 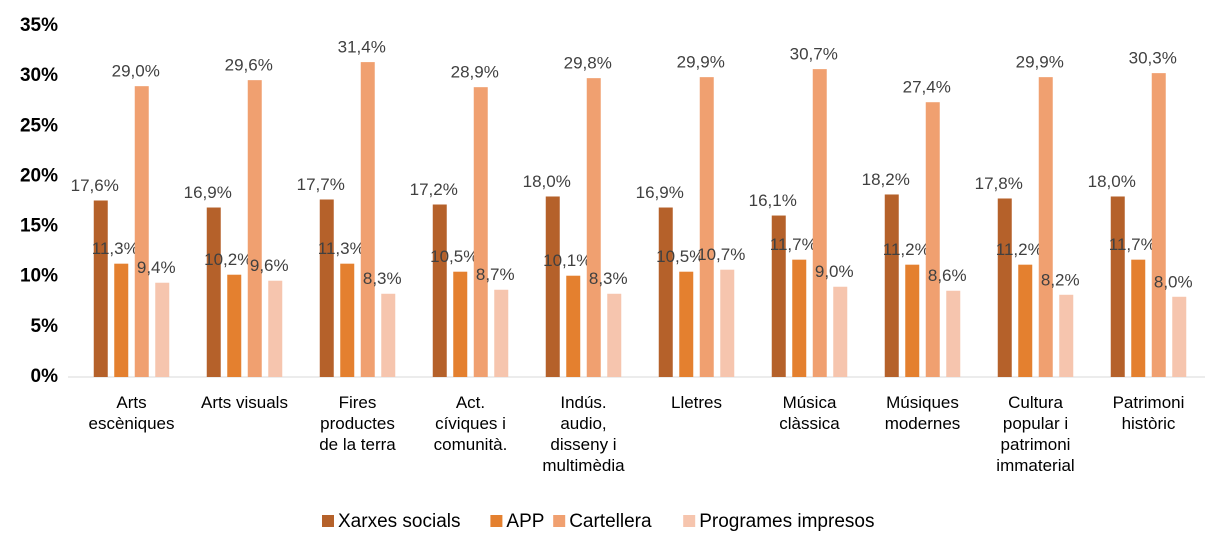 What do you see at coordinates (321, 184) in the screenshot?
I see `data-label: 17,7%` at bounding box center [321, 184].